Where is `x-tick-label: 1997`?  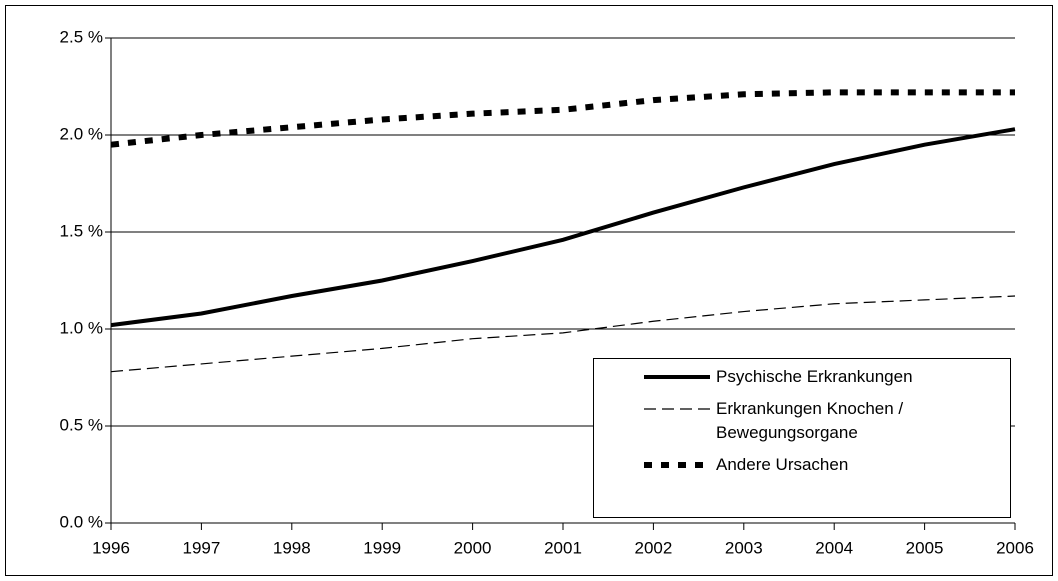
x-tick-label: 1997 is located at coordinates (201, 547).